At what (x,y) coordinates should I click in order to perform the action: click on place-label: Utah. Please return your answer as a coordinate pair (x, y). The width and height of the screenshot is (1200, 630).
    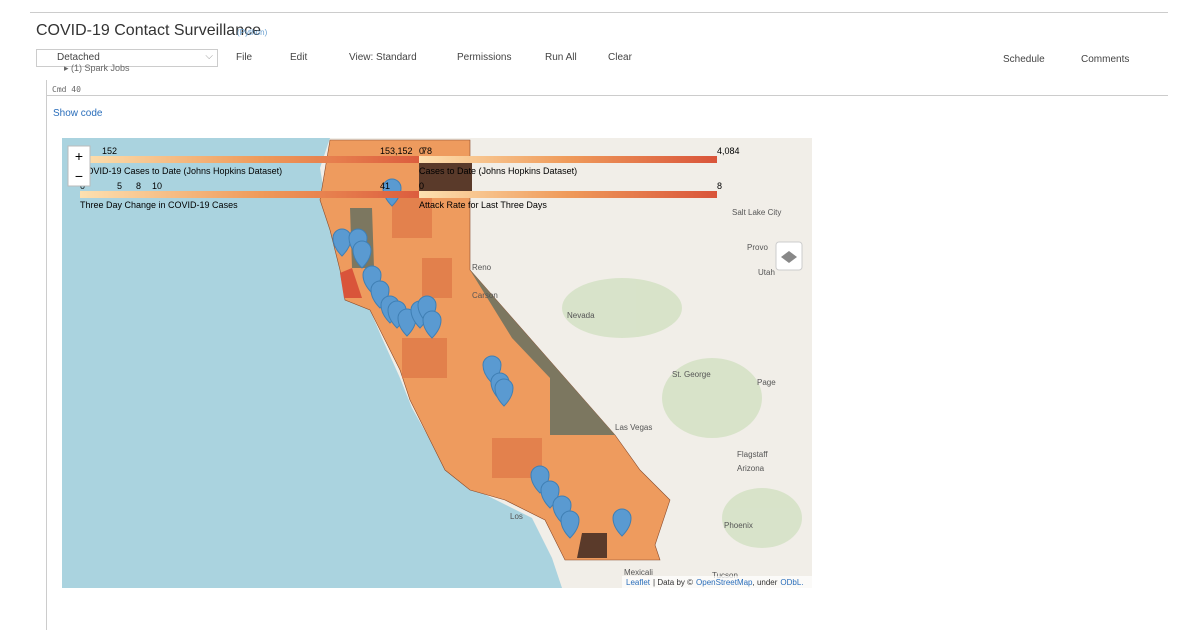
    Looking at the image, I should click on (766, 272).